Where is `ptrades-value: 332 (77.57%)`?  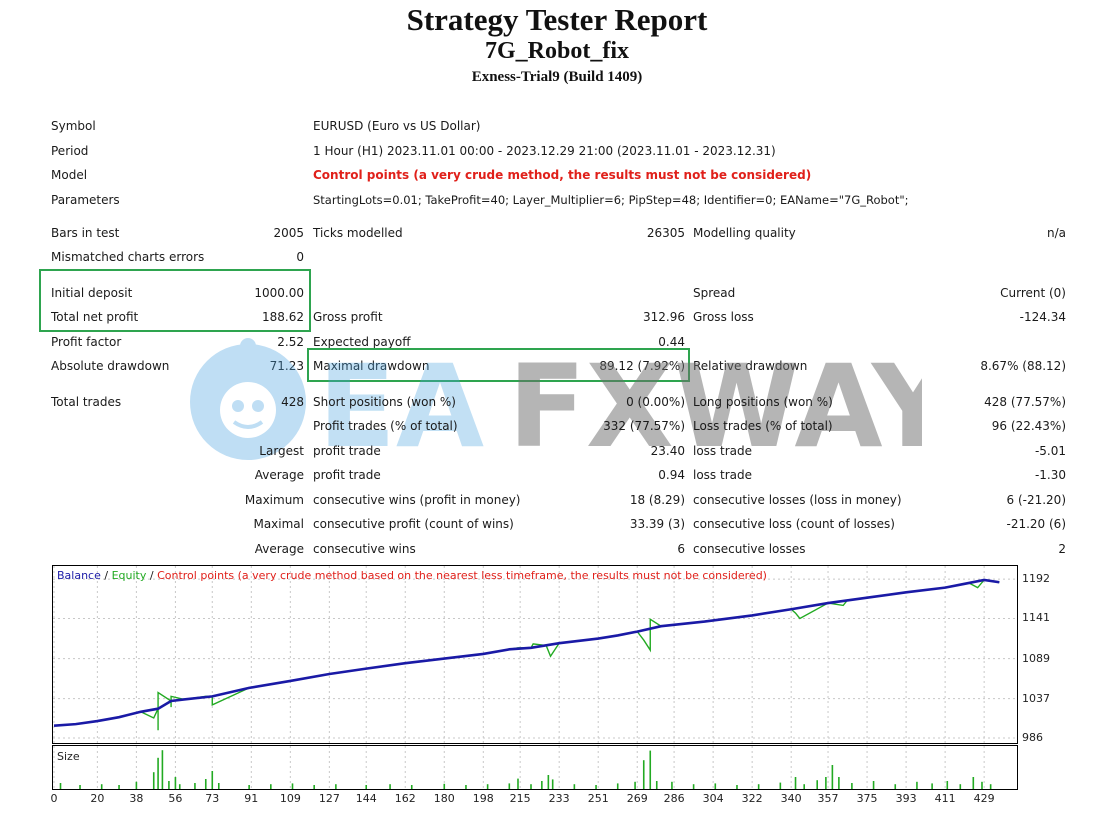
ptrades-value: 332 (77.57%) is located at coordinates (644, 426).